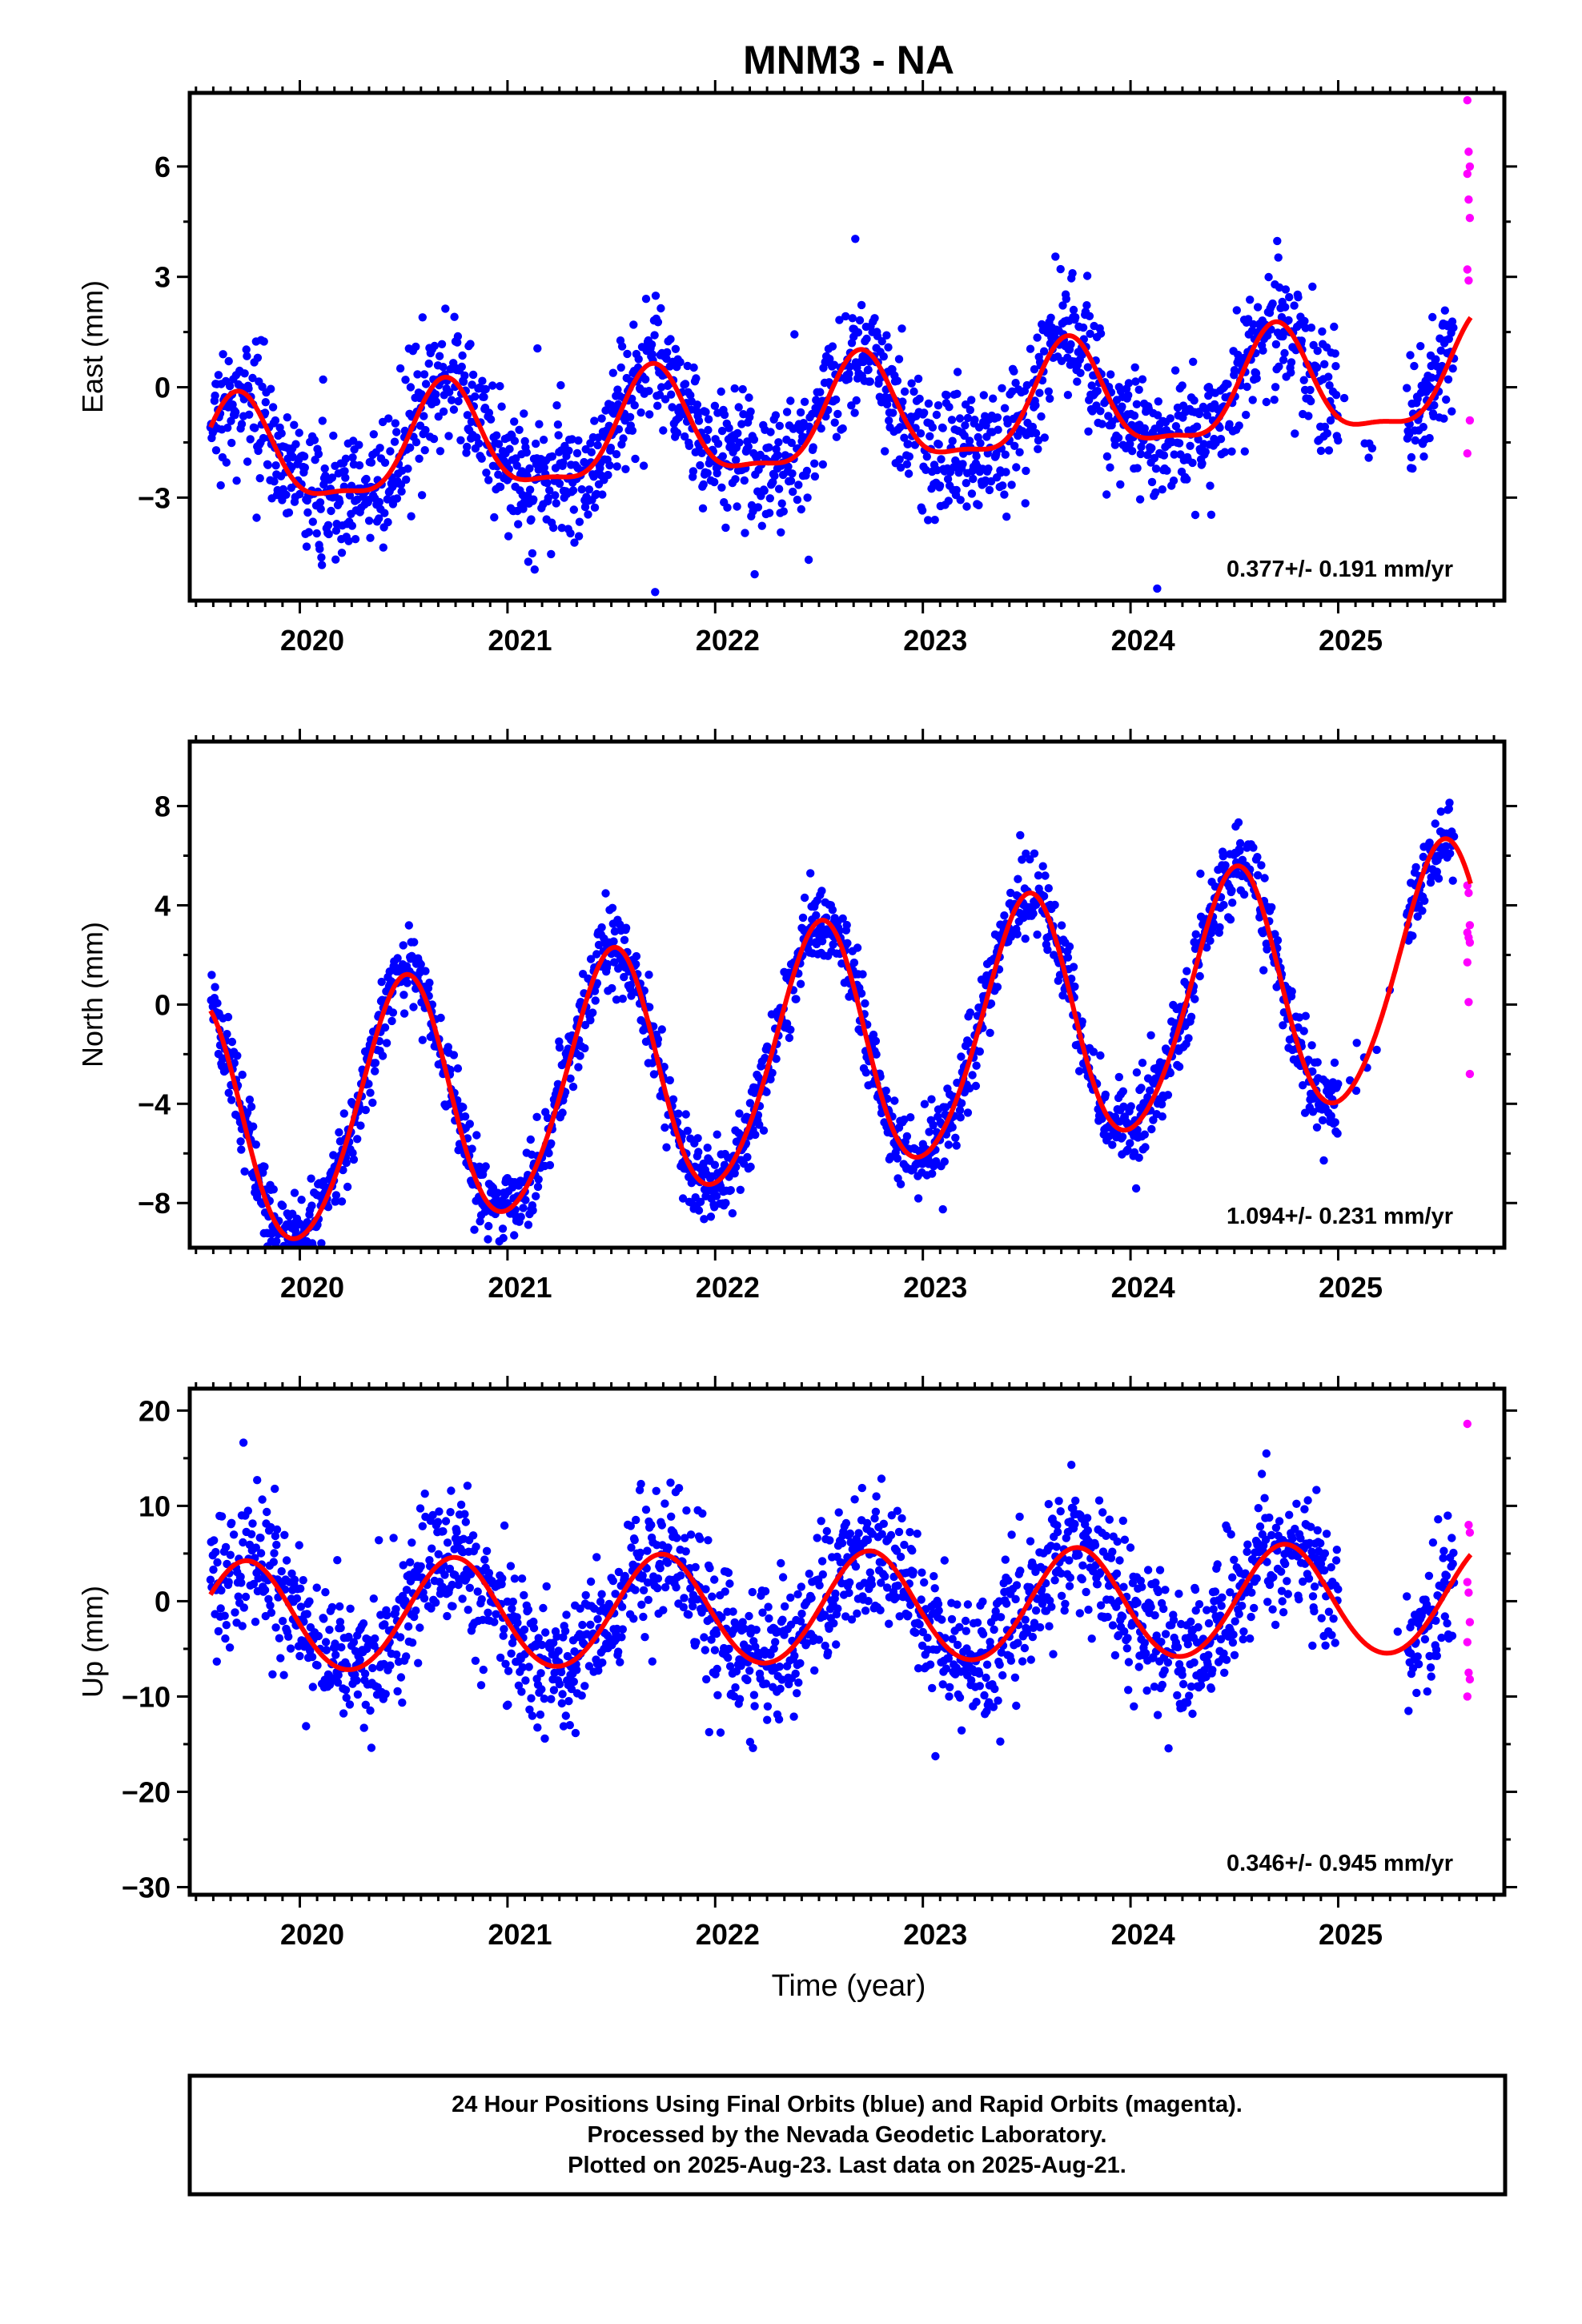  I want to click on y-axis-label: East (mm), so click(92, 346).